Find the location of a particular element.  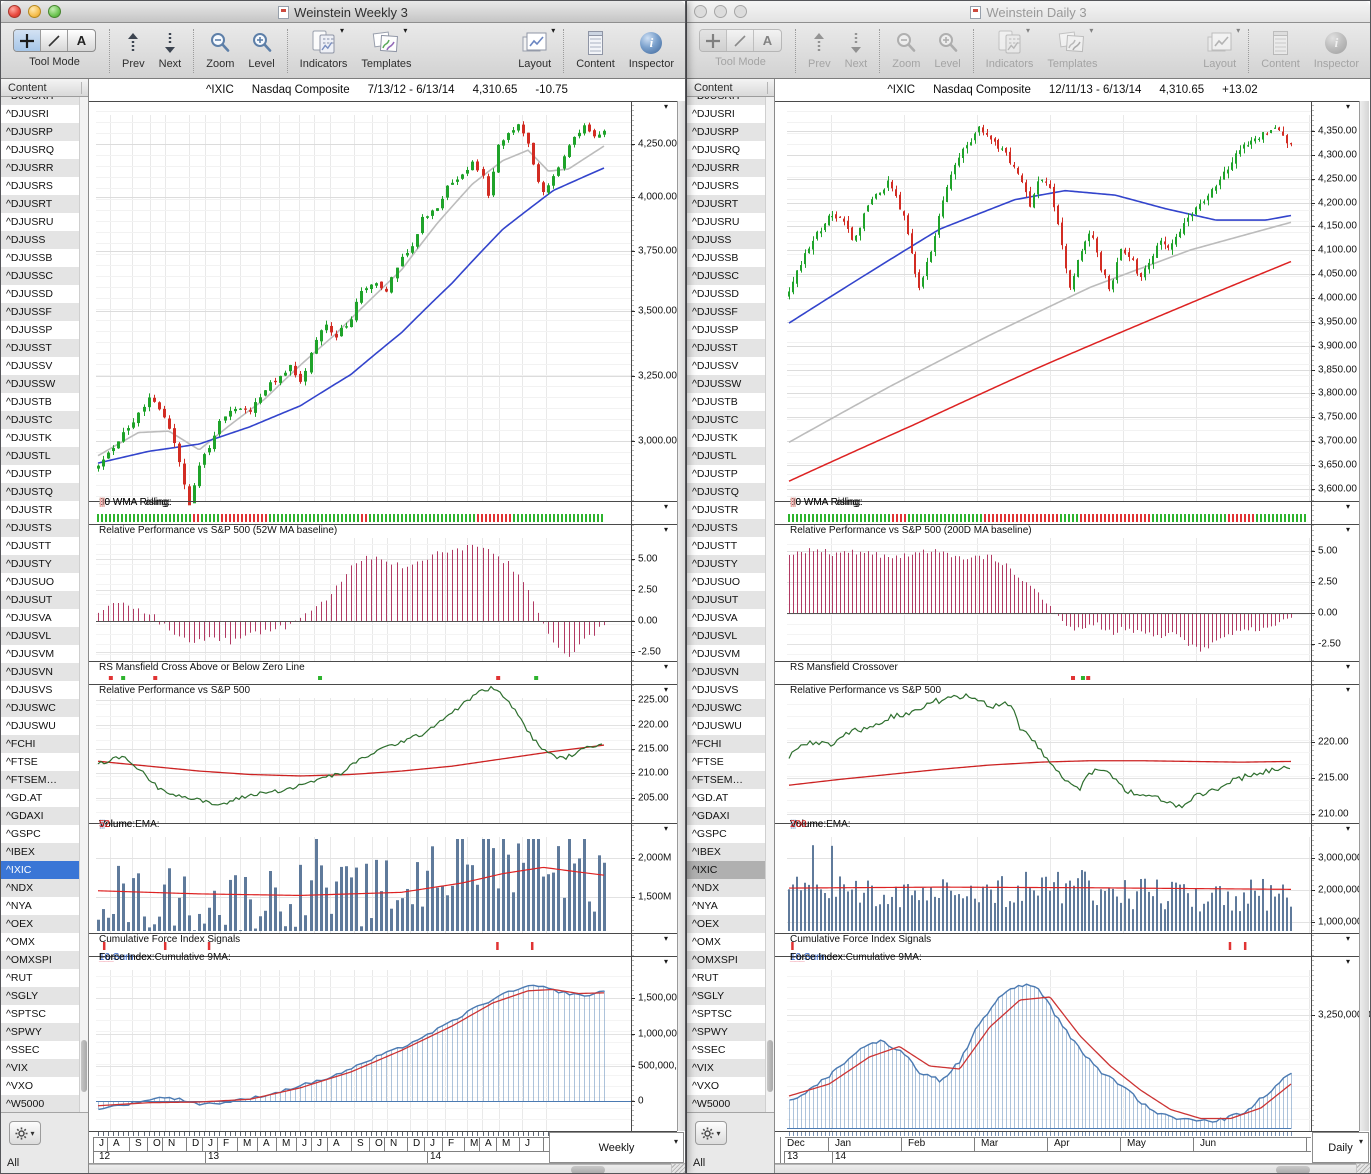

ticker-row-djusvs: ^DJUSVS is located at coordinates (40, 690).